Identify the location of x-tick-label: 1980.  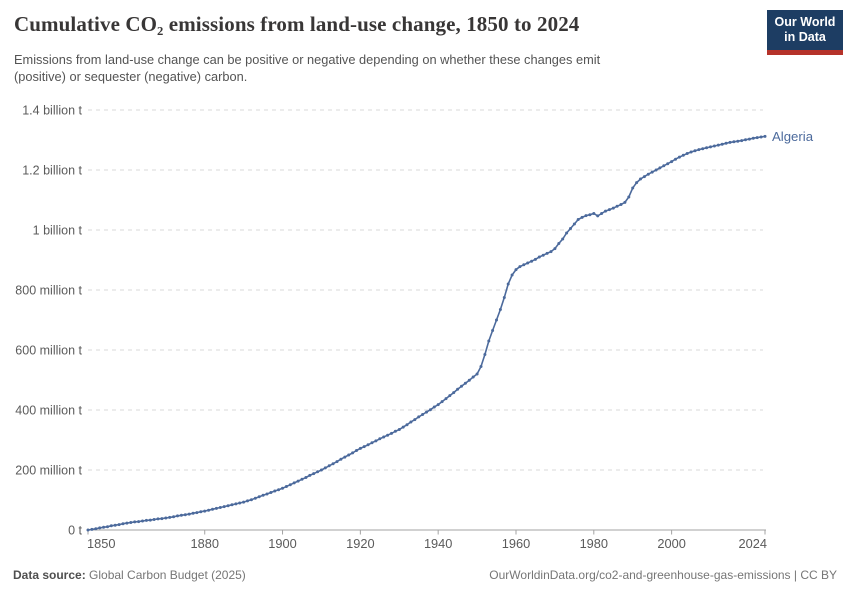
(594, 543).